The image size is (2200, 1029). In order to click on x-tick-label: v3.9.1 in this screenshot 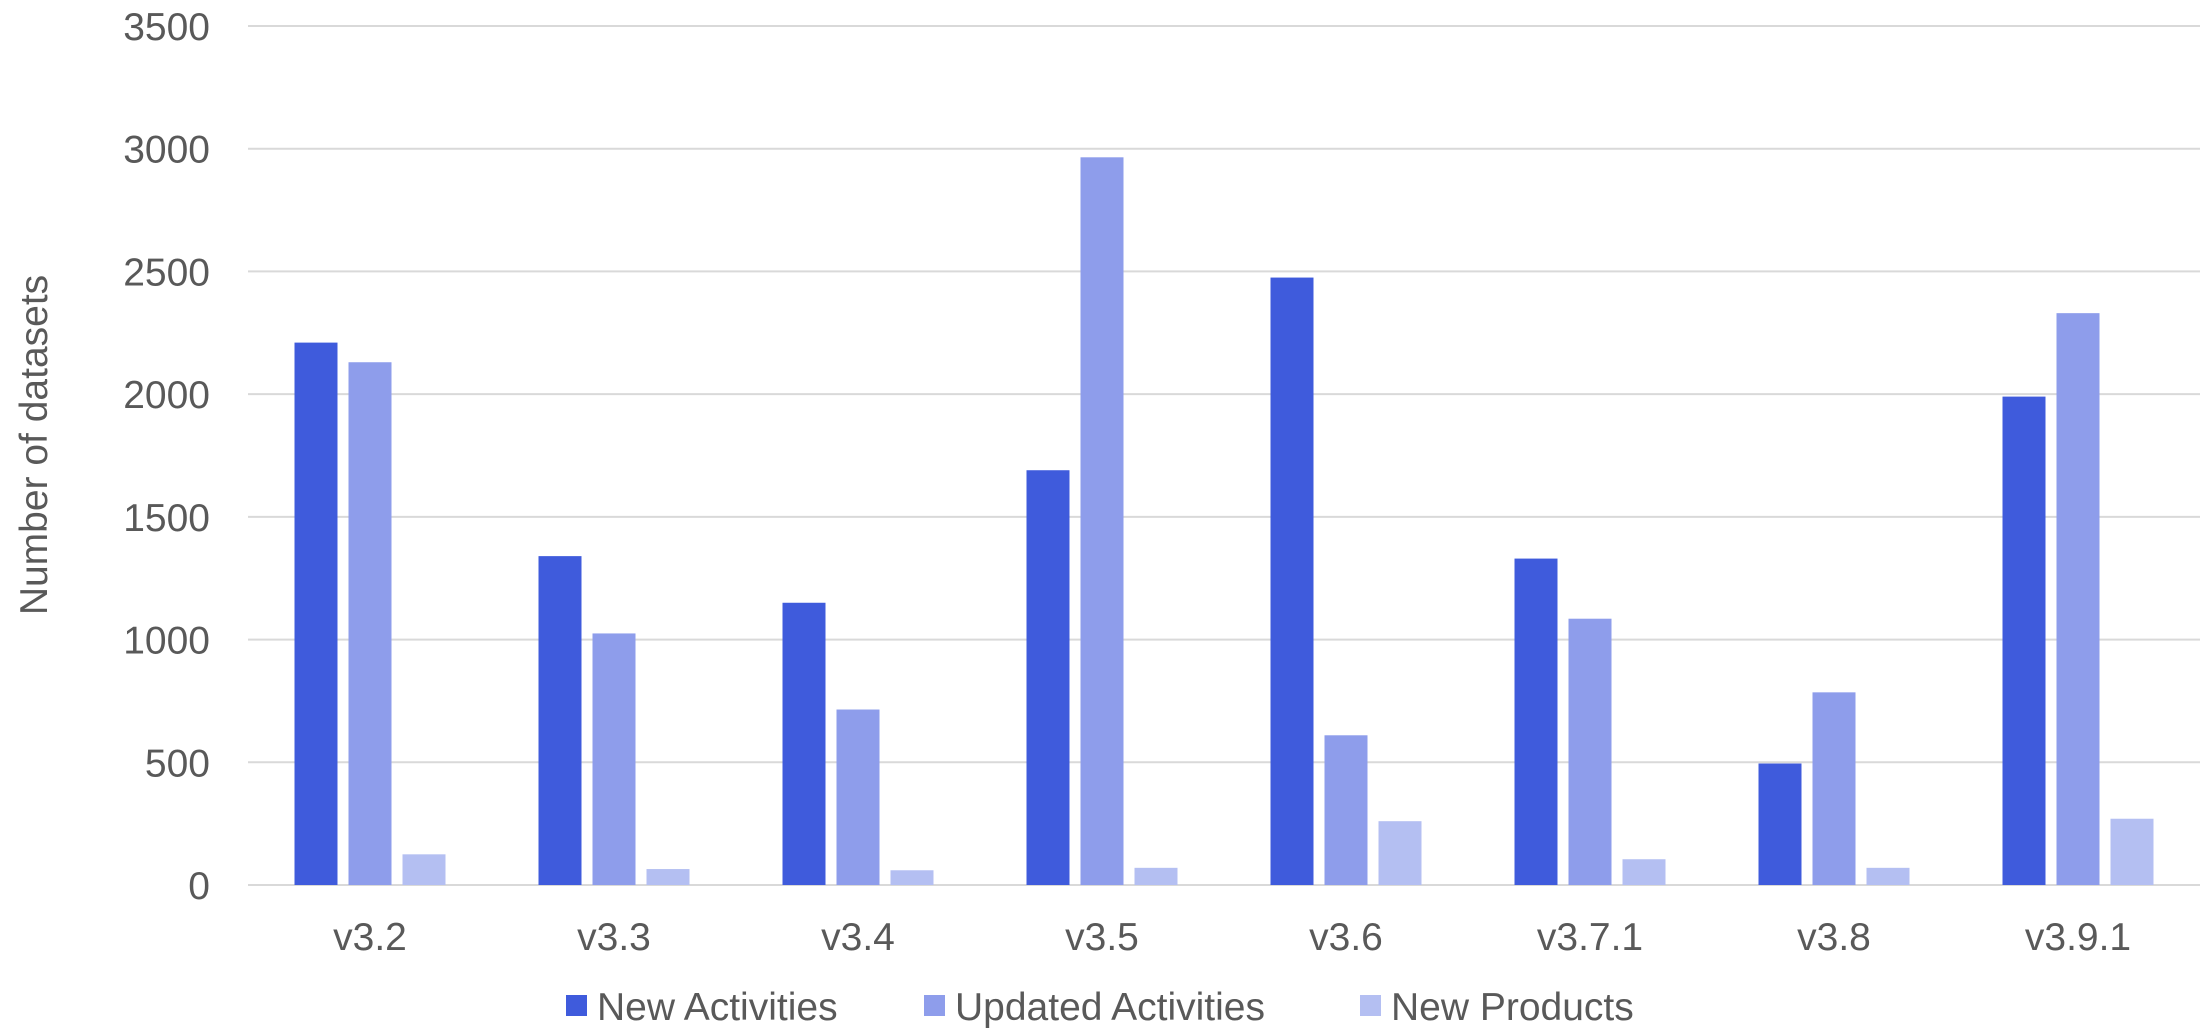, I will do `click(2078, 937)`.